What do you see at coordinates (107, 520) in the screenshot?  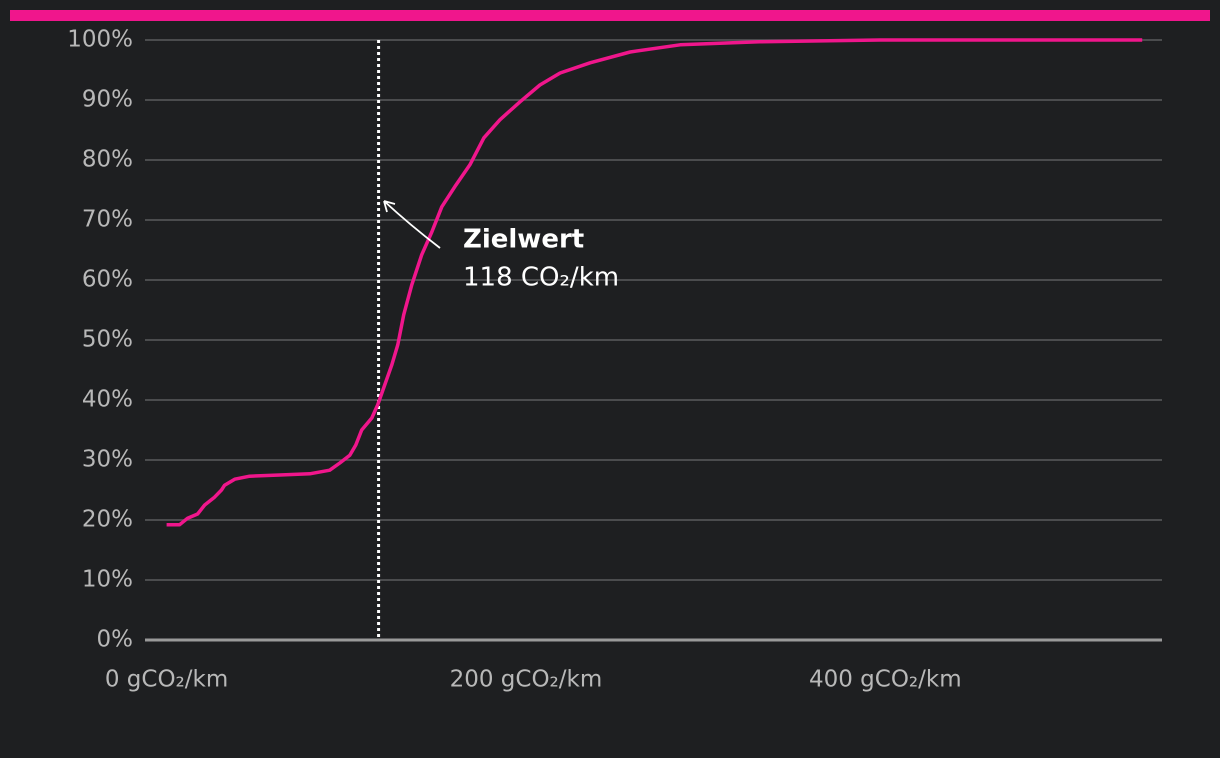 I see `y-tick-label: 20%` at bounding box center [107, 520].